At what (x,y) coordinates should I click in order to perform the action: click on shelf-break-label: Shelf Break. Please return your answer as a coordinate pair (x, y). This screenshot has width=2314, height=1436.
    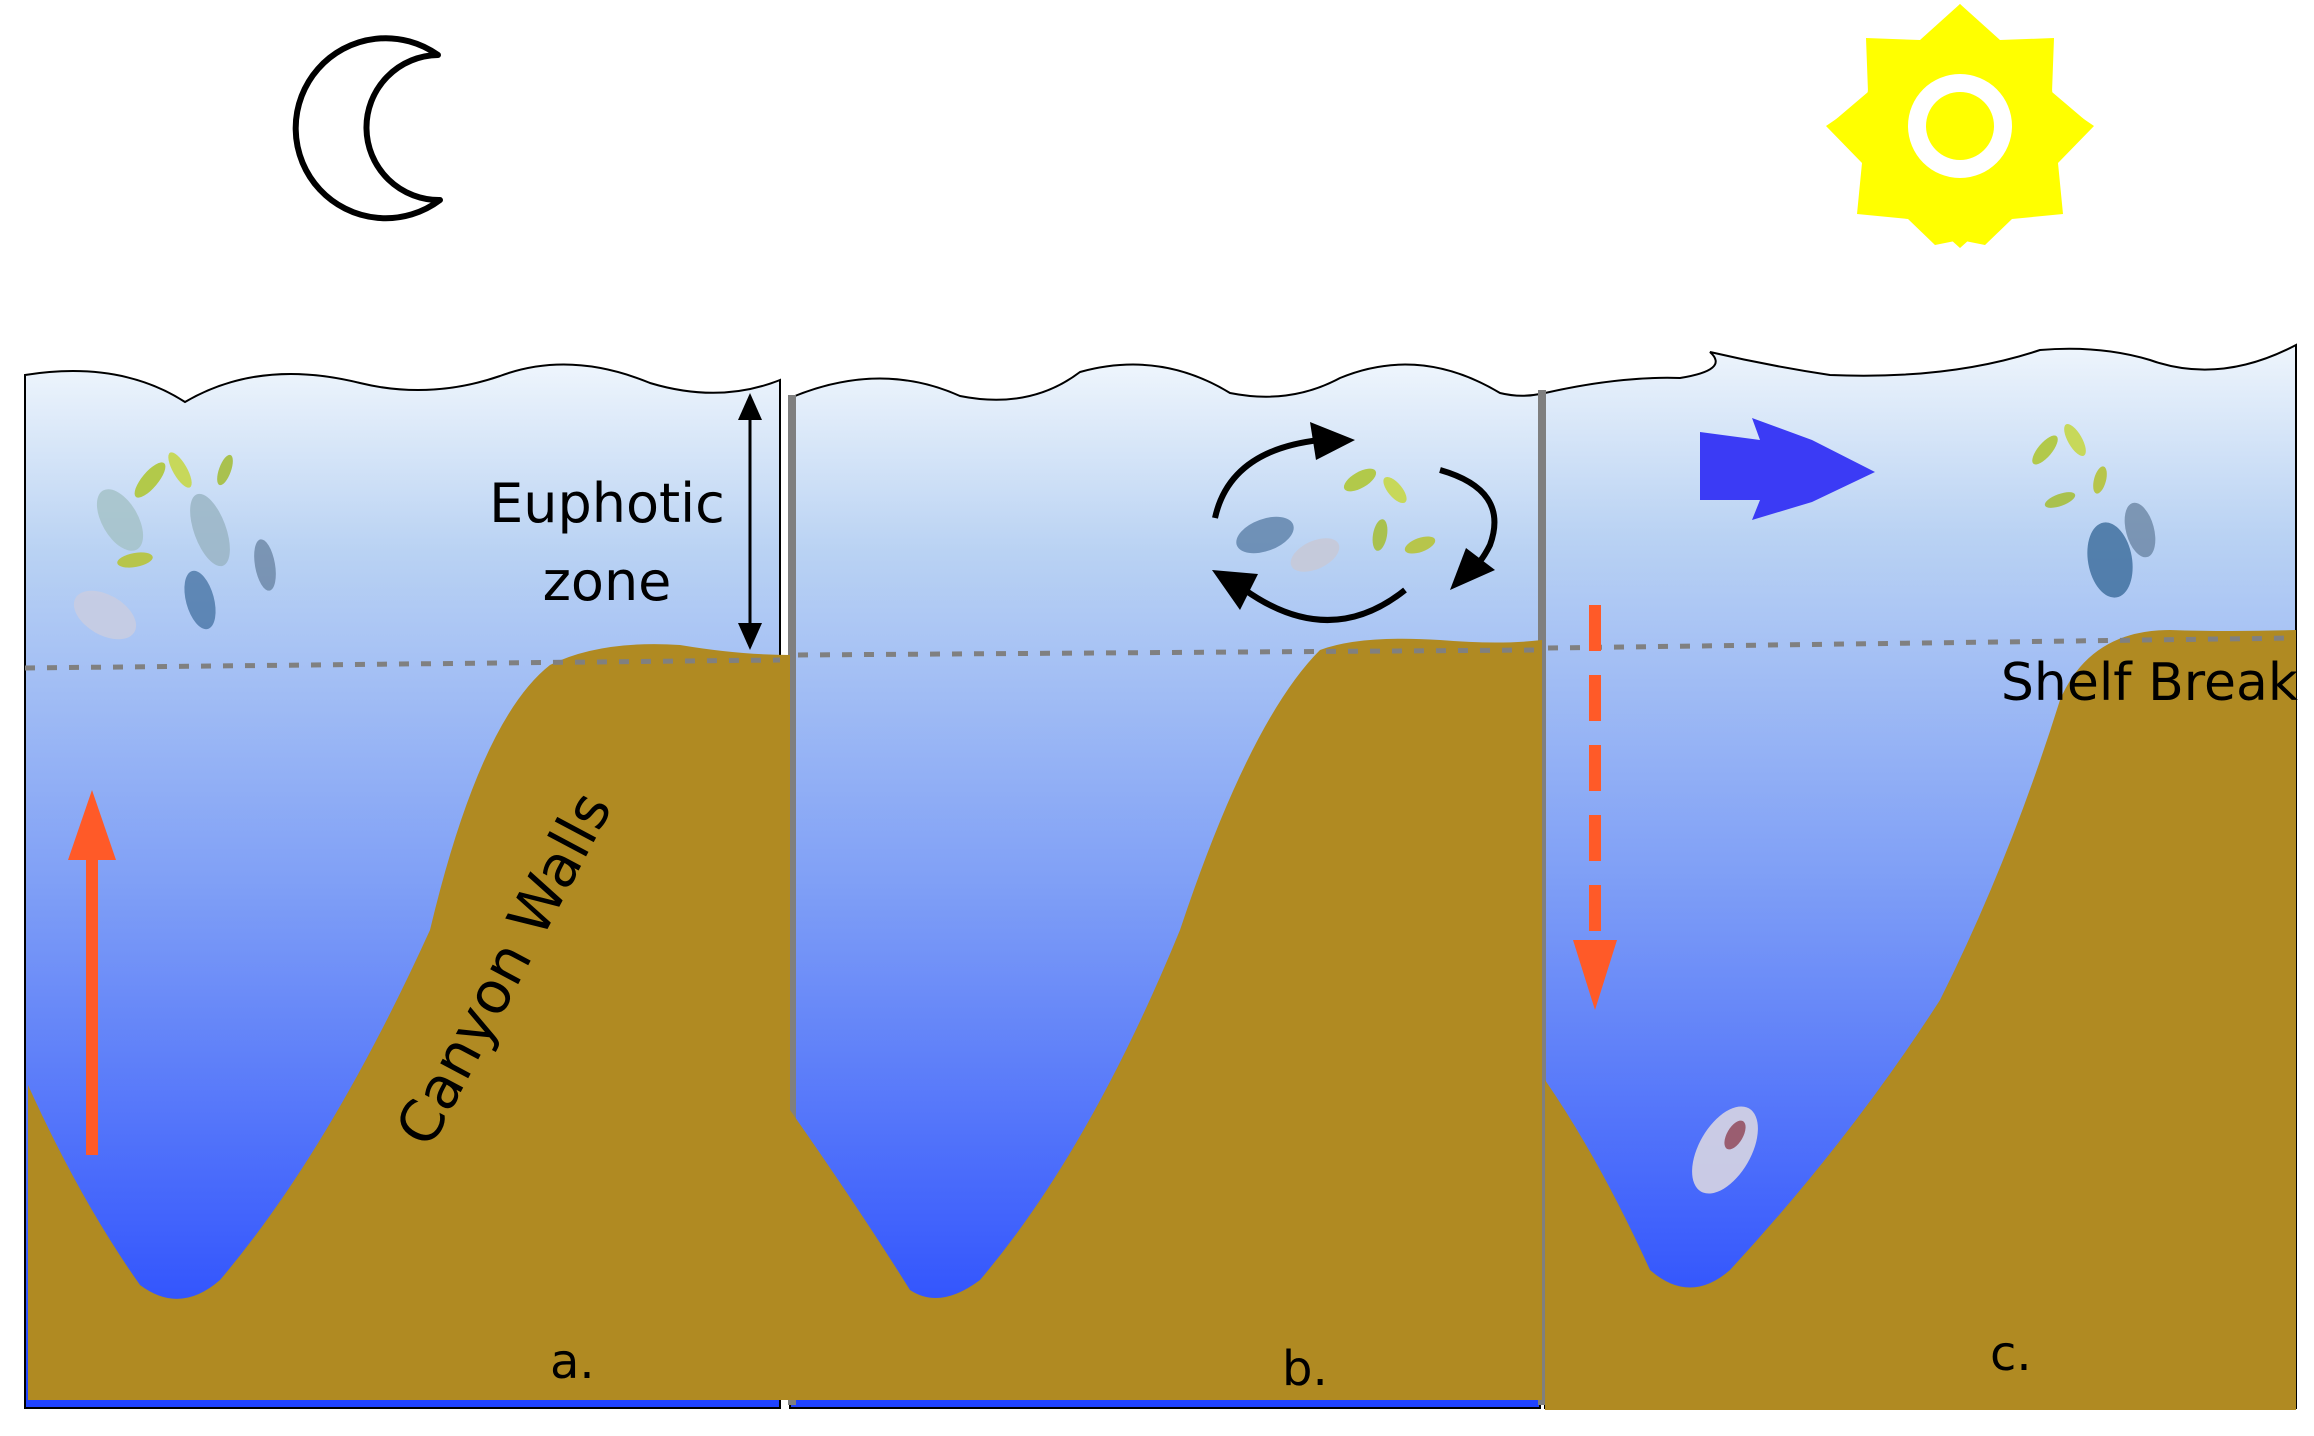
    Looking at the image, I should click on (2149, 683).